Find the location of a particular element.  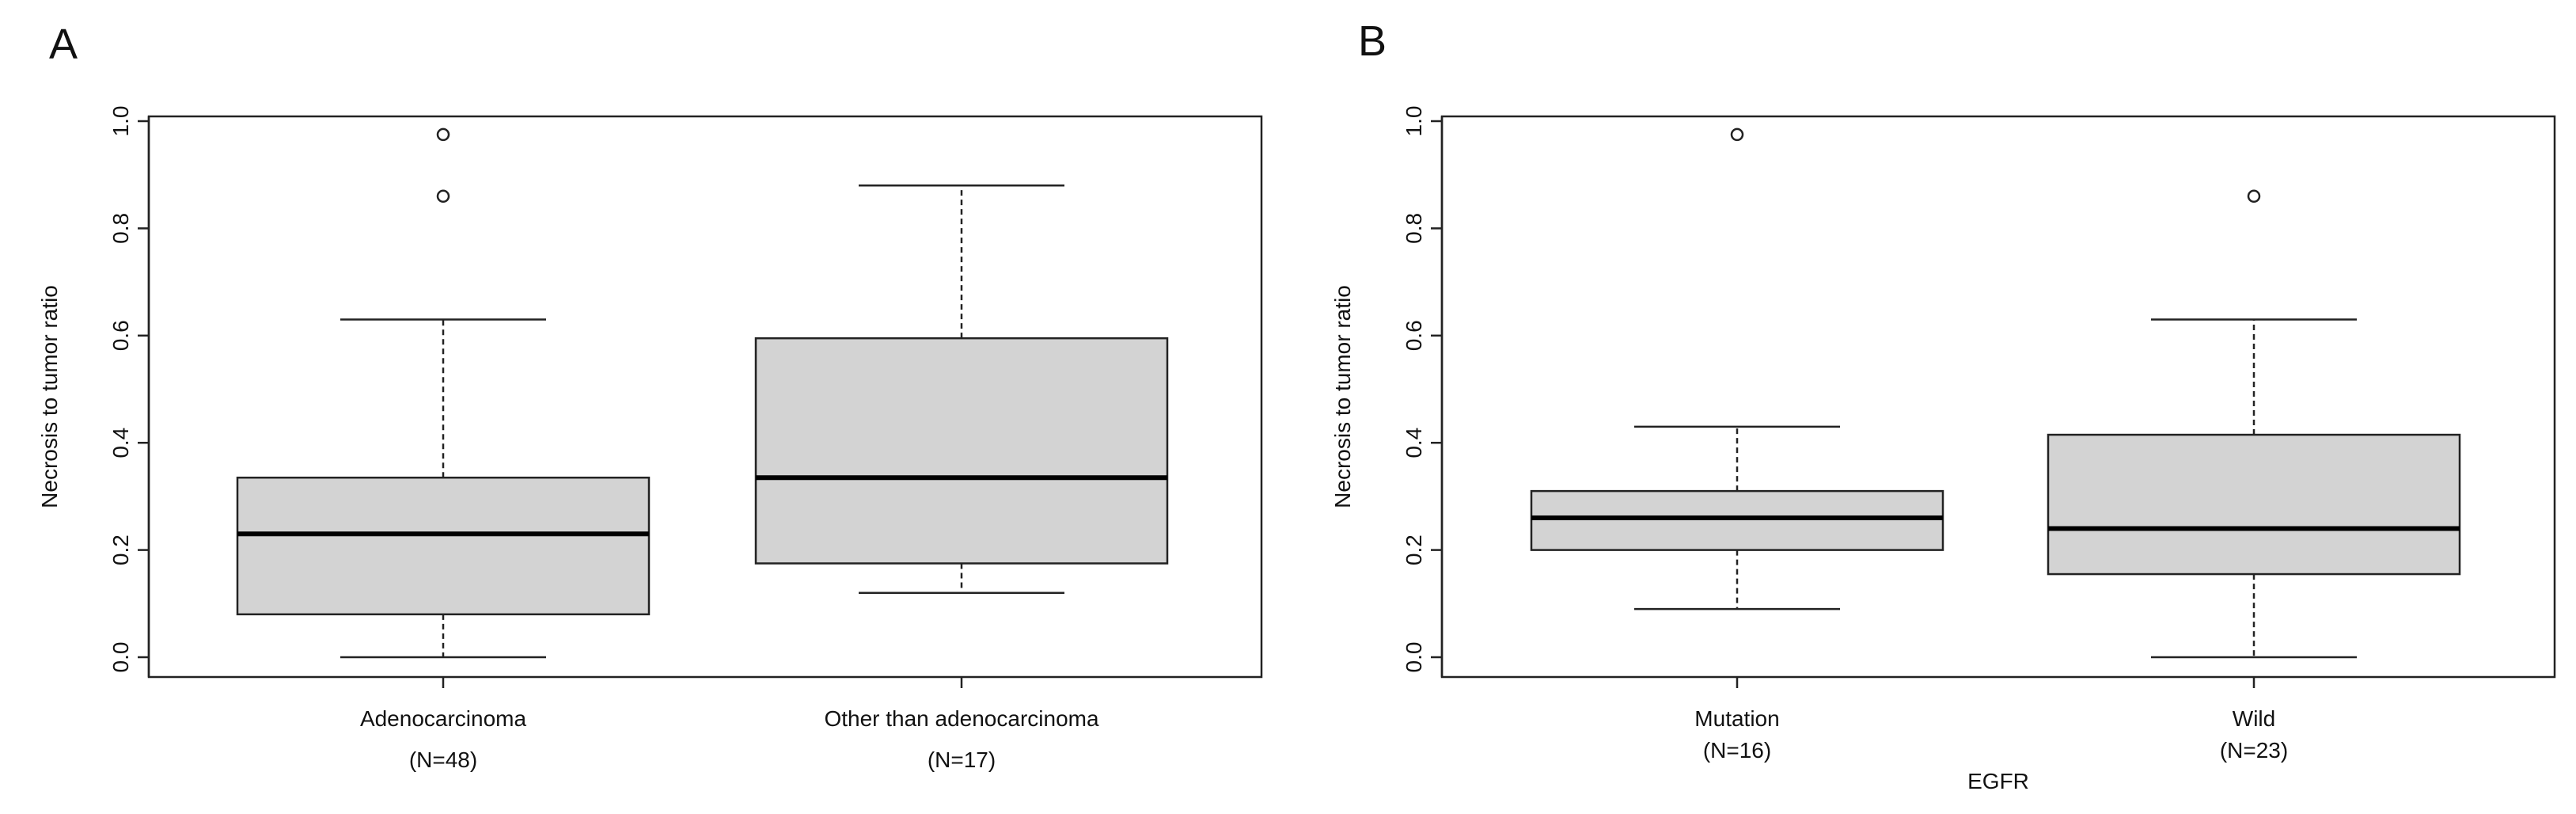

panel-a-box-1-iqr is located at coordinates (961, 451).